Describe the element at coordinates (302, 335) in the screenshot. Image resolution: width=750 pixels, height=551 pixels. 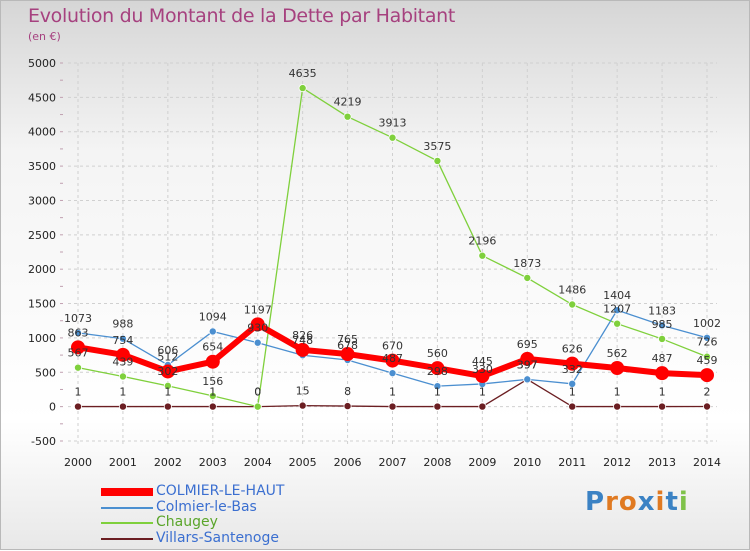
I see `data-label: 826` at that location.